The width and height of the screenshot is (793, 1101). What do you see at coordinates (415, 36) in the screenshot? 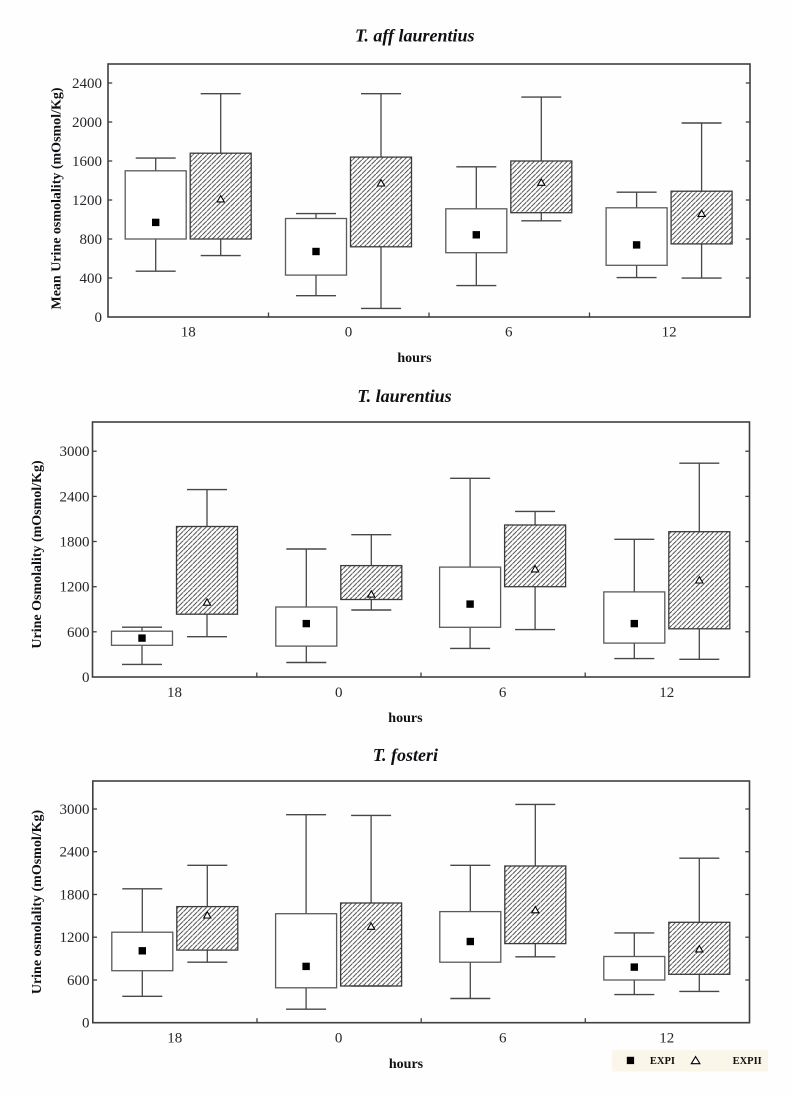
I see `svg-text: T. aff laurentius` at bounding box center [415, 36].